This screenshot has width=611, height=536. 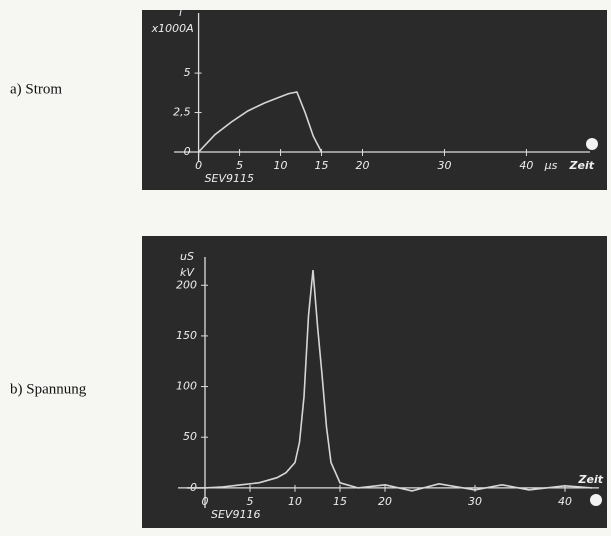 I want to click on annotation: SEV9116, so click(x=235, y=514).